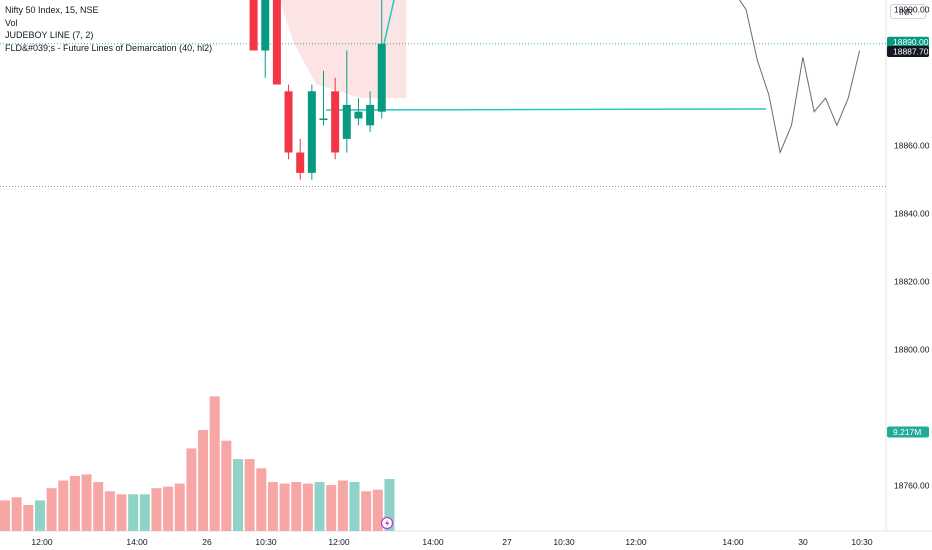  Describe the element at coordinates (803, 542) in the screenshot. I see `time-tick-label: 30` at that location.